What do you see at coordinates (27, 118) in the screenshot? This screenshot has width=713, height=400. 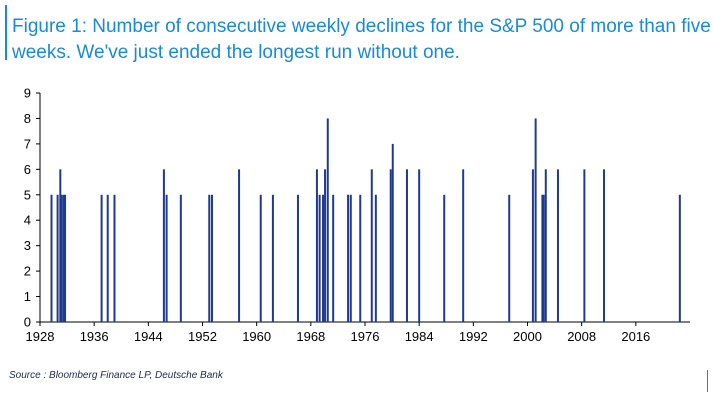 I see `y-tick-label: 8` at bounding box center [27, 118].